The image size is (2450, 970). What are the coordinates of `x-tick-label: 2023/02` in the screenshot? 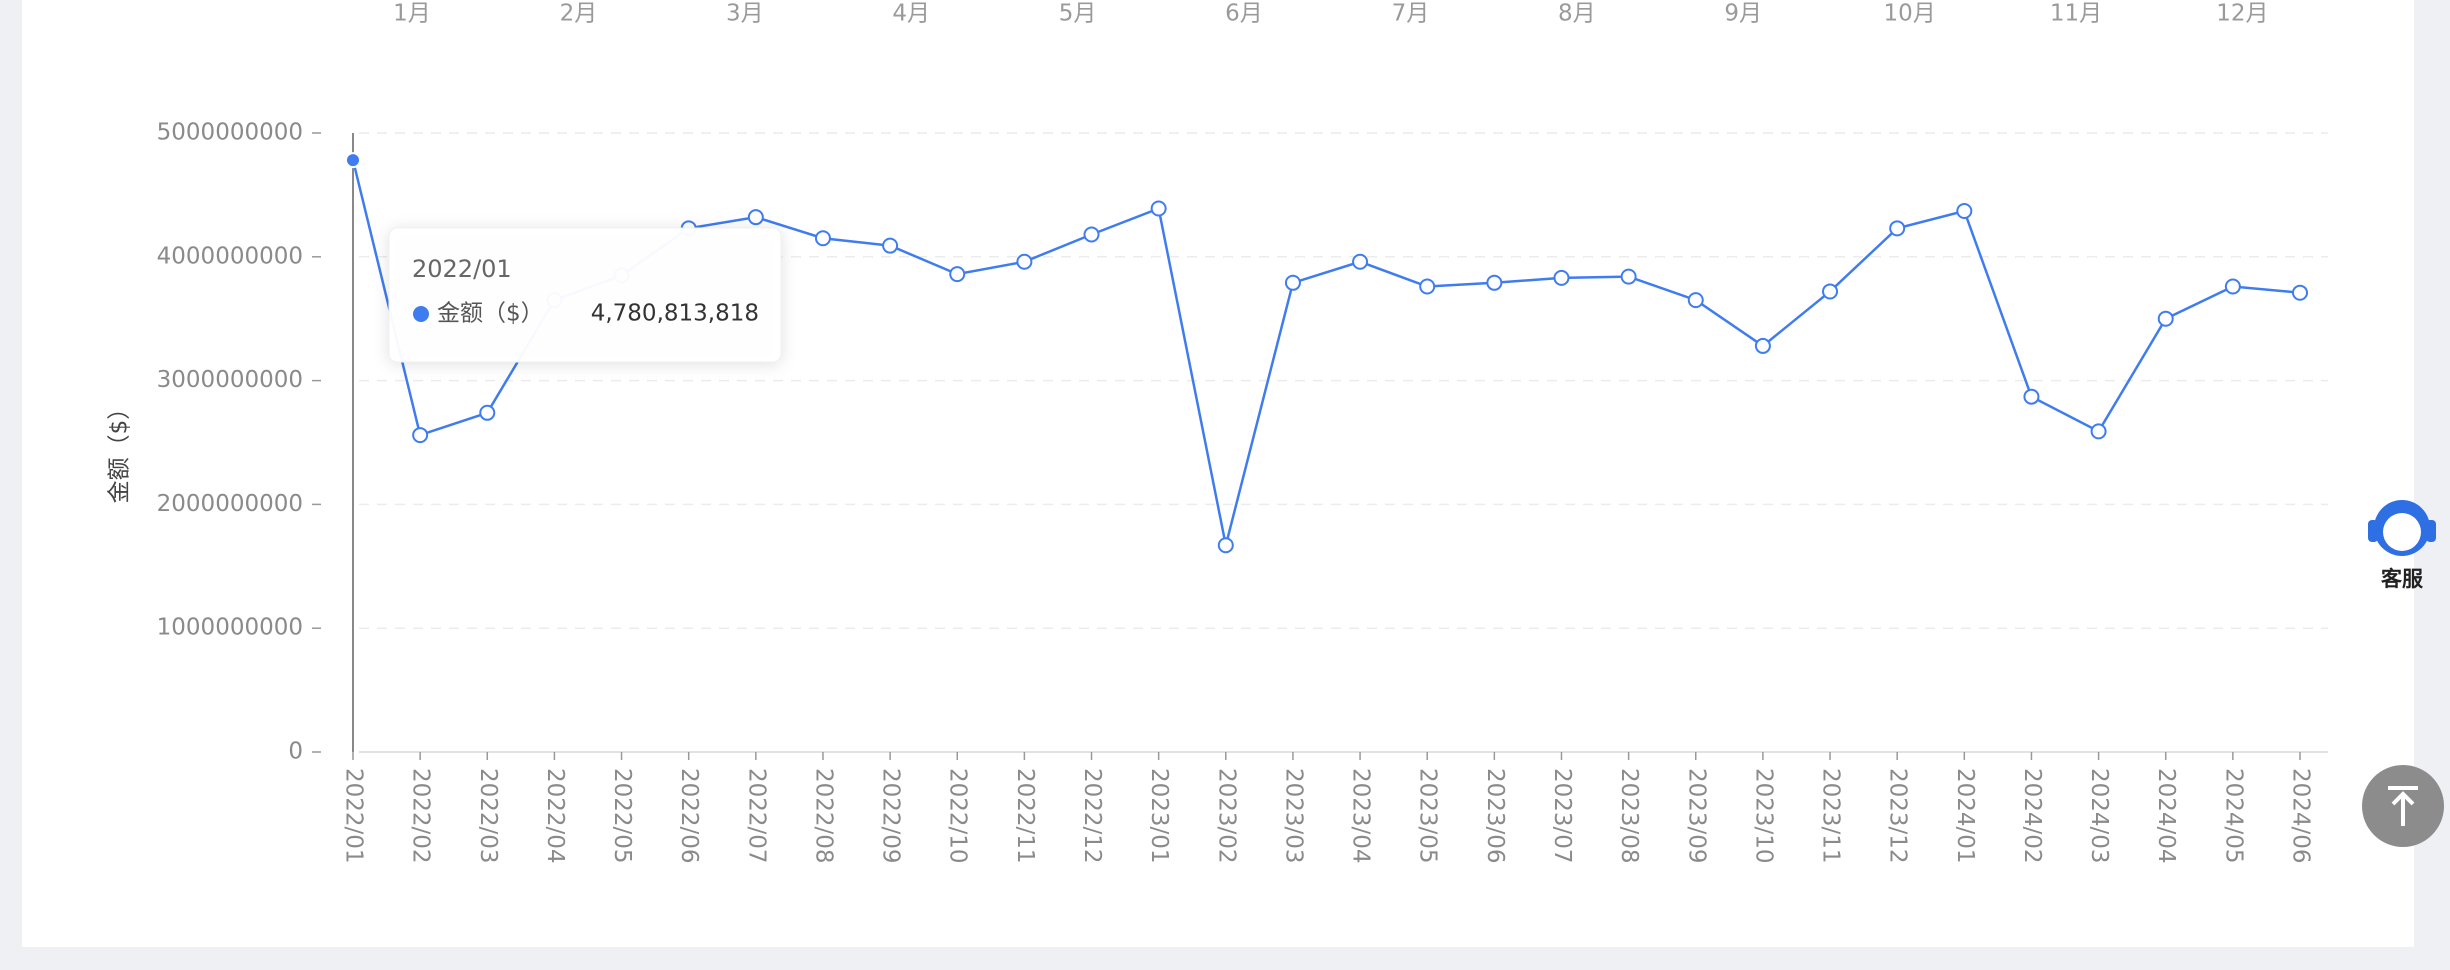 It's located at (1226, 816).